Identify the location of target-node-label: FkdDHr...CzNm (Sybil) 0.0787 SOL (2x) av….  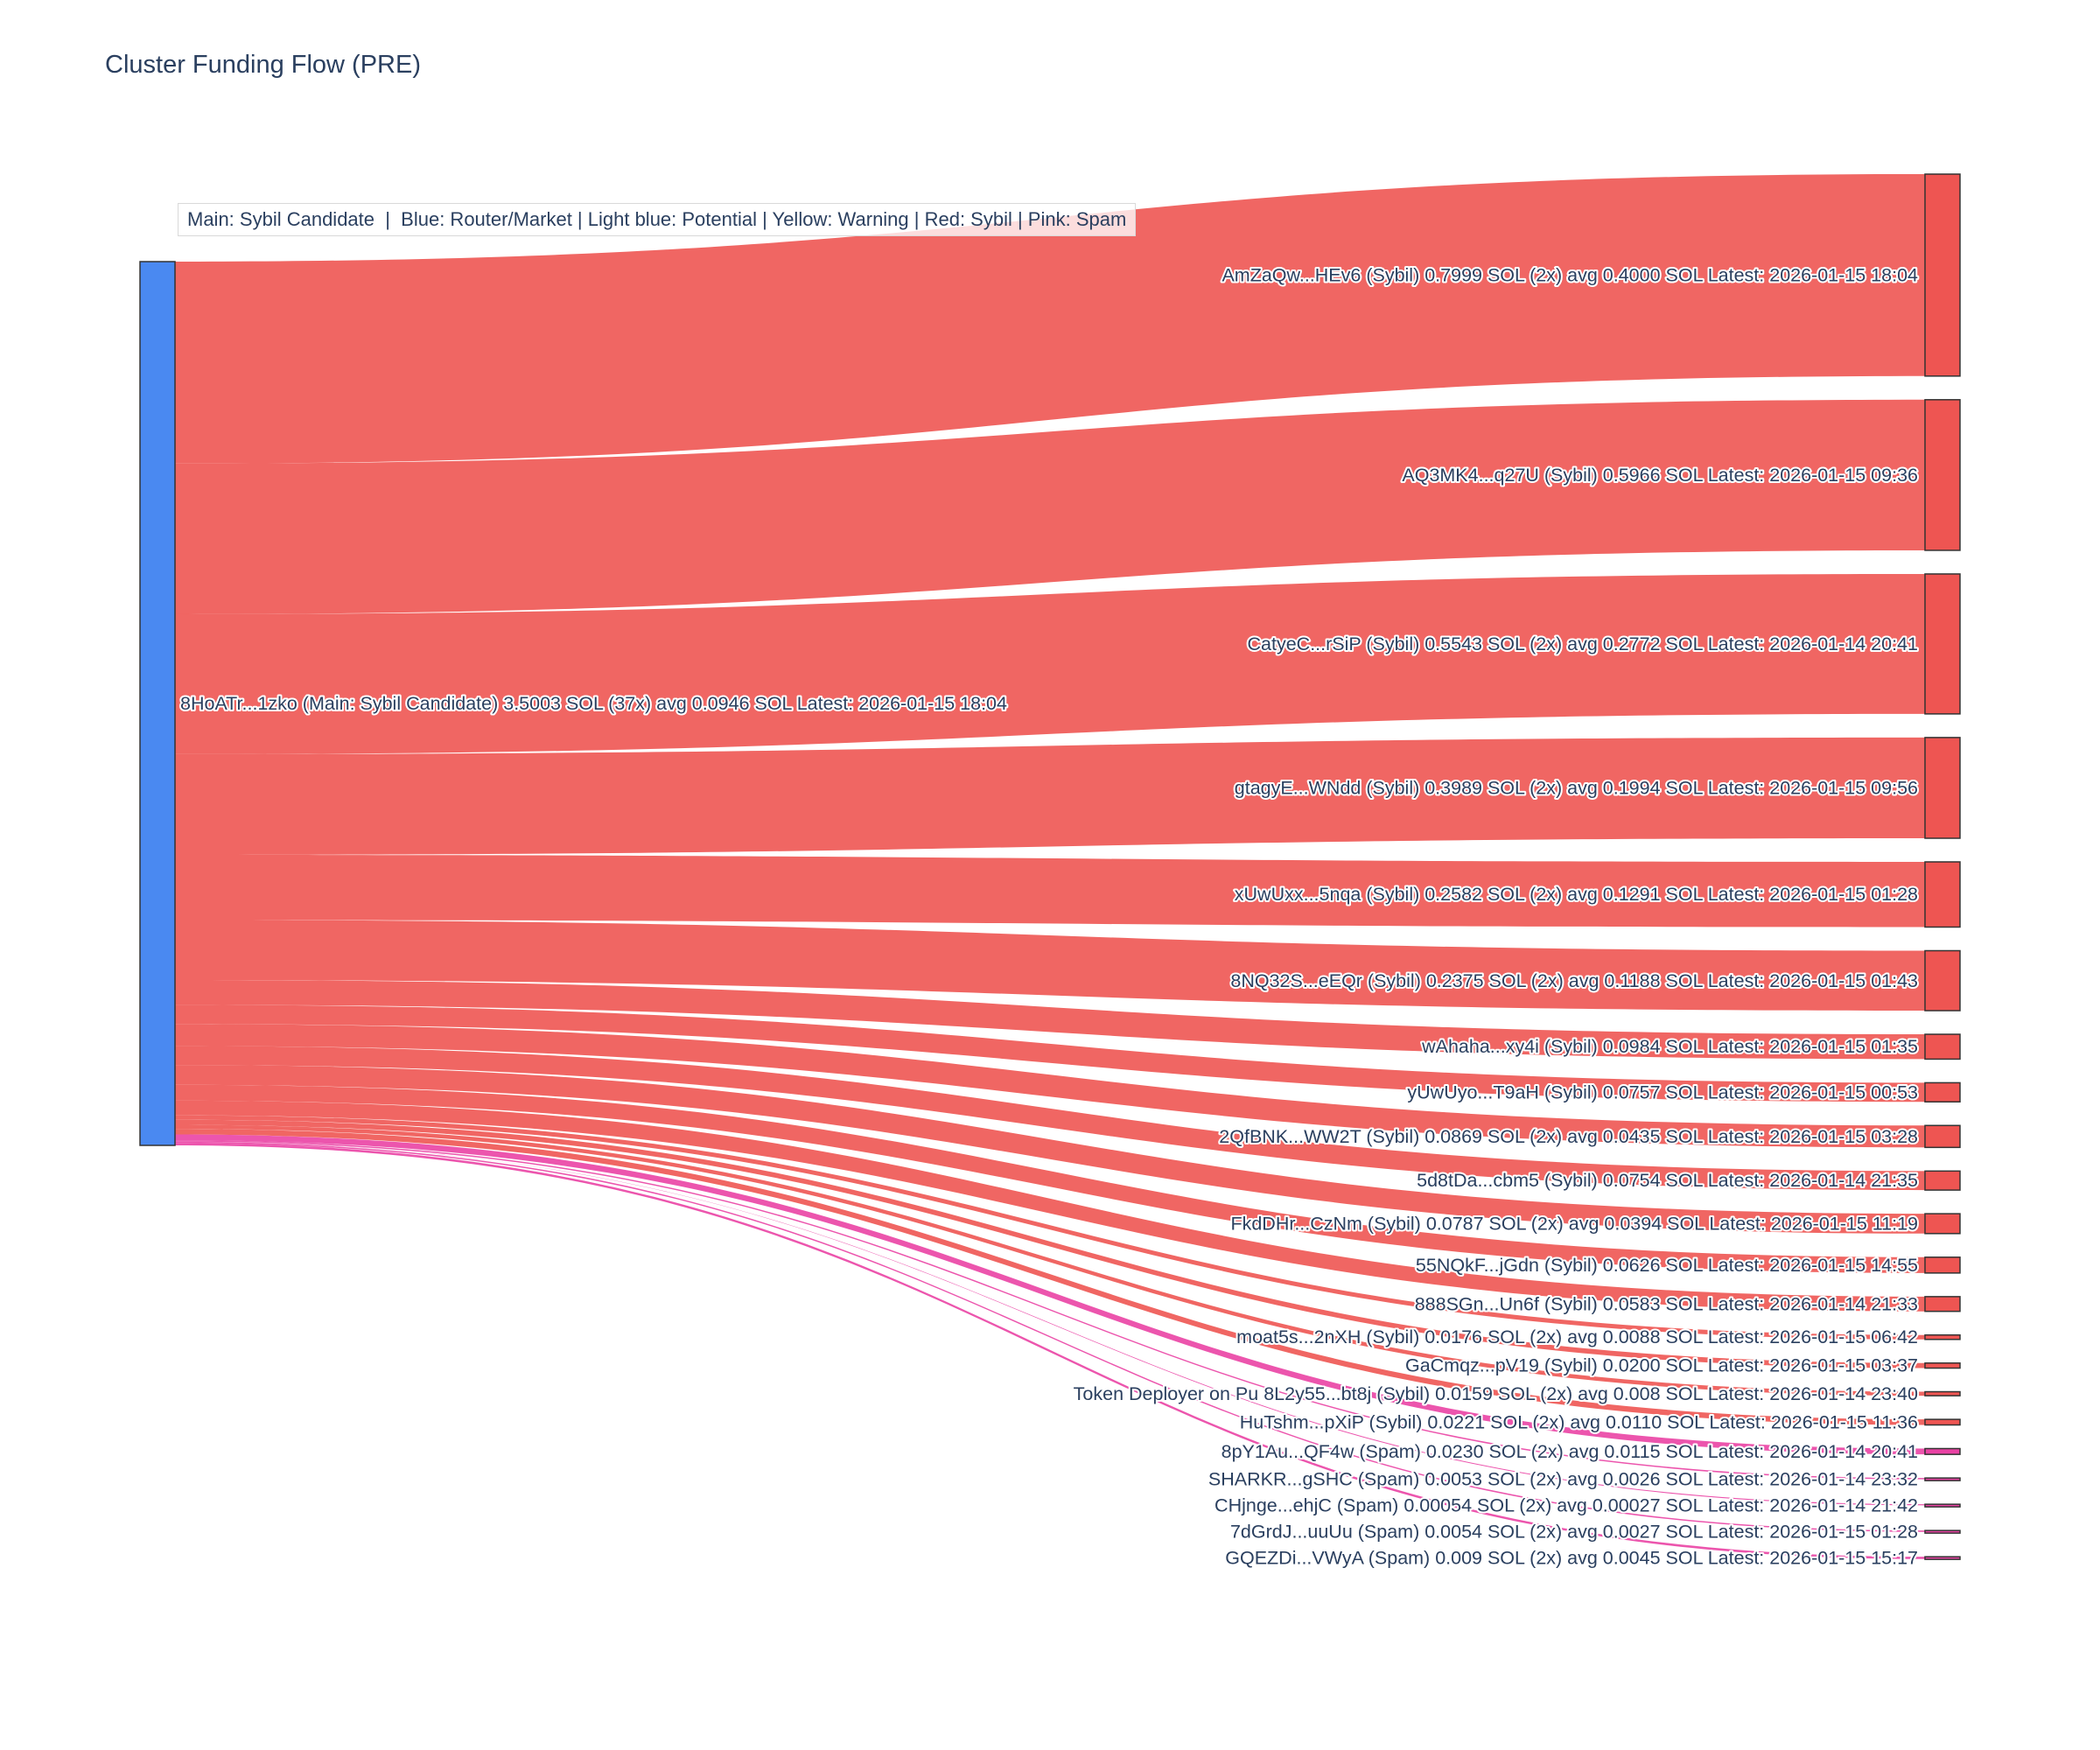
(1574, 1223).